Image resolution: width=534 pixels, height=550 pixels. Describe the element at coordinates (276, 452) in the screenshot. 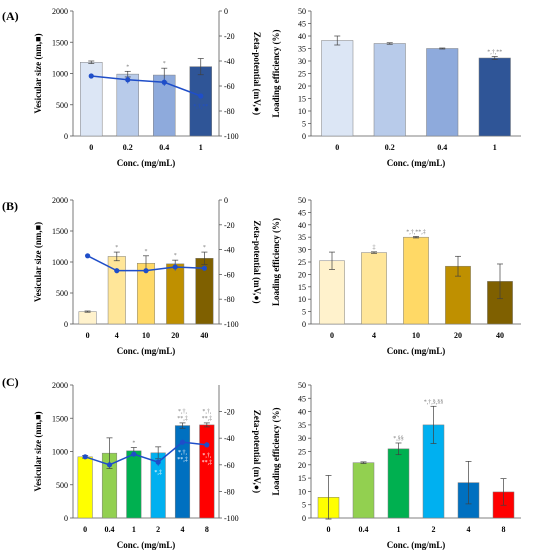

I see `y-axis-label: Loading efficiency (%)` at that location.